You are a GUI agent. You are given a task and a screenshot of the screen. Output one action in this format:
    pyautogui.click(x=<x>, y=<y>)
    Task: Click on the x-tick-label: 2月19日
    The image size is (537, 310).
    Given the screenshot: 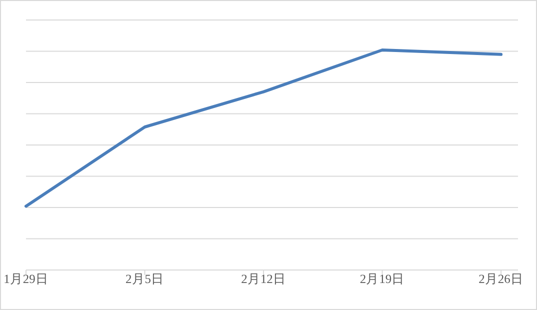 What is the action you would take?
    pyautogui.click(x=382, y=279)
    